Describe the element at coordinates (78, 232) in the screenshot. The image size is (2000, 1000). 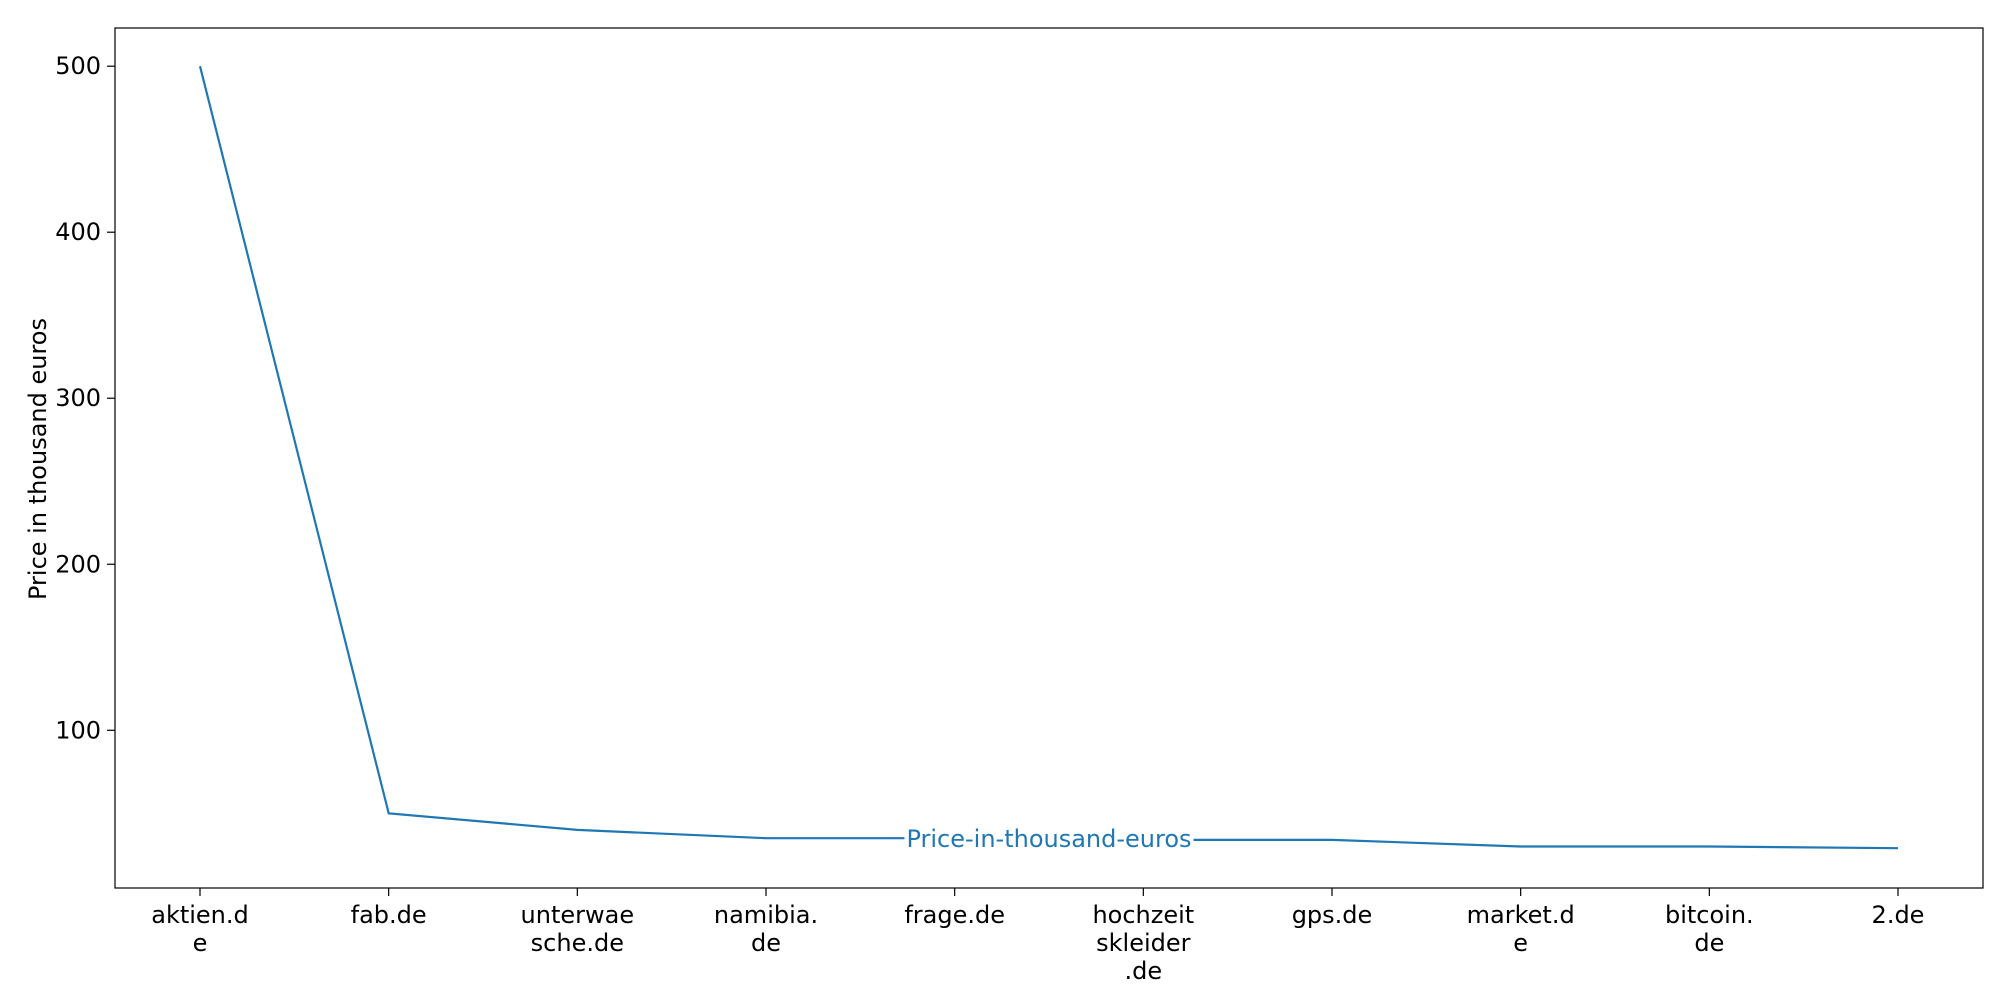
I see `y-tick-label: 400` at that location.